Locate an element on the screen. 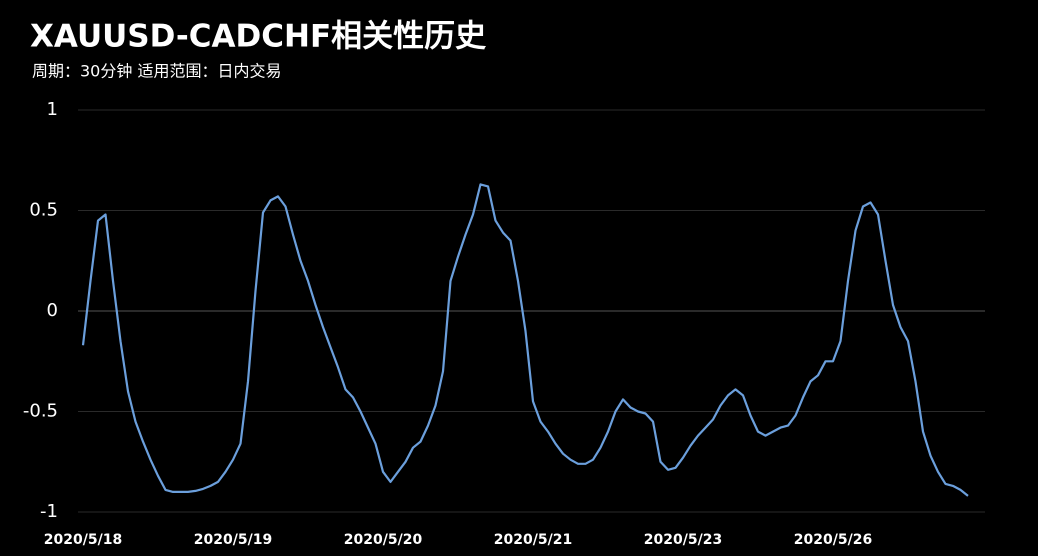 The height and width of the screenshot is (556, 1038). y-tick-label: -0.5 is located at coordinates (40, 411).